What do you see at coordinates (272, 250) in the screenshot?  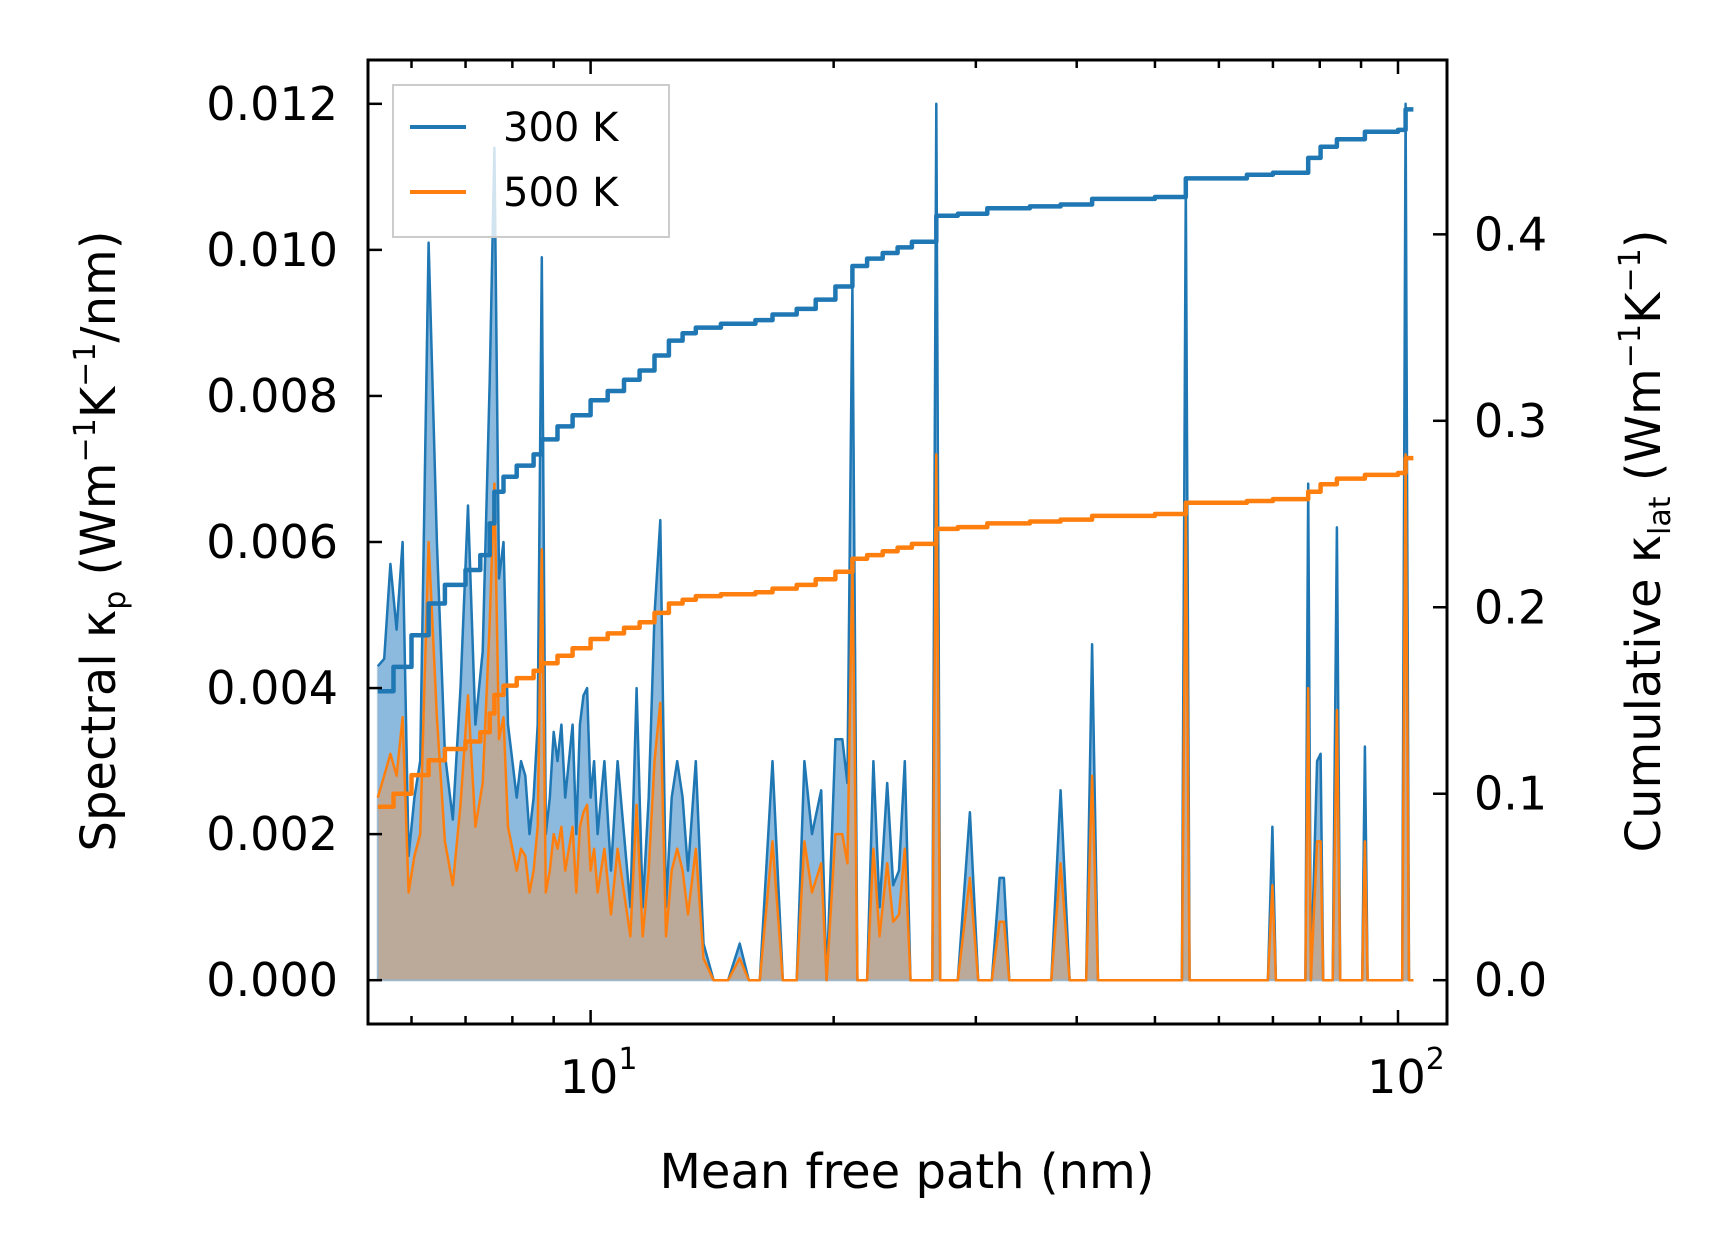 I see `left-y-tick-label: 0.010` at bounding box center [272, 250].